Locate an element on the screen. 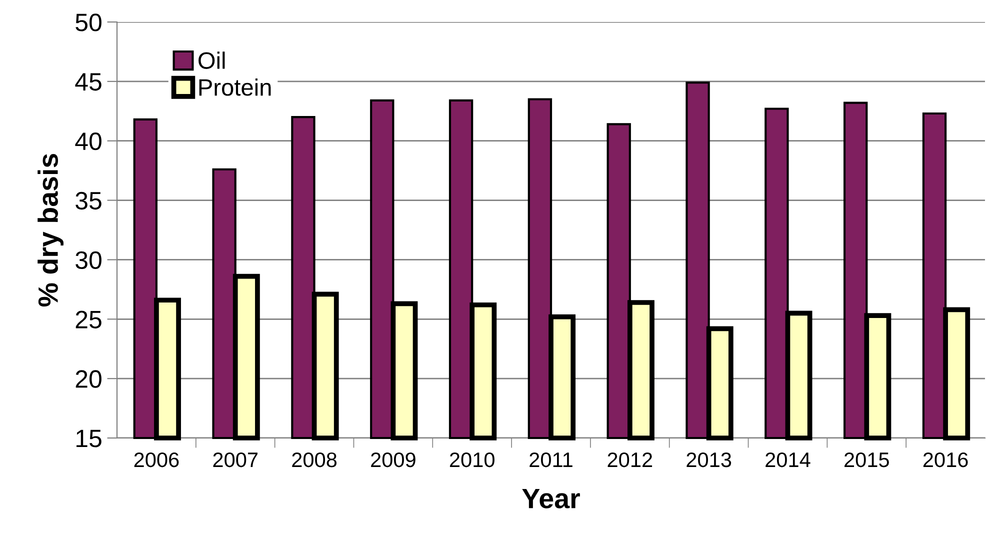 The width and height of the screenshot is (990, 542). y-axis-title: % dry basis is located at coordinates (51, 230).